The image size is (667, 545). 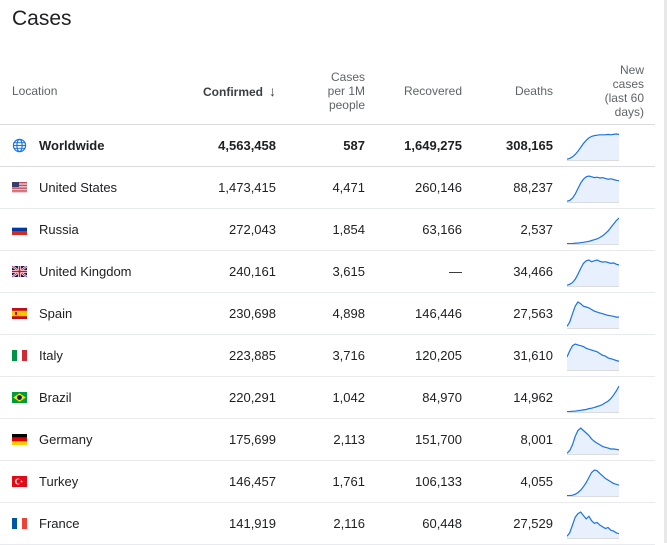 I want to click on cell-per-1m: 587, so click(x=320, y=145).